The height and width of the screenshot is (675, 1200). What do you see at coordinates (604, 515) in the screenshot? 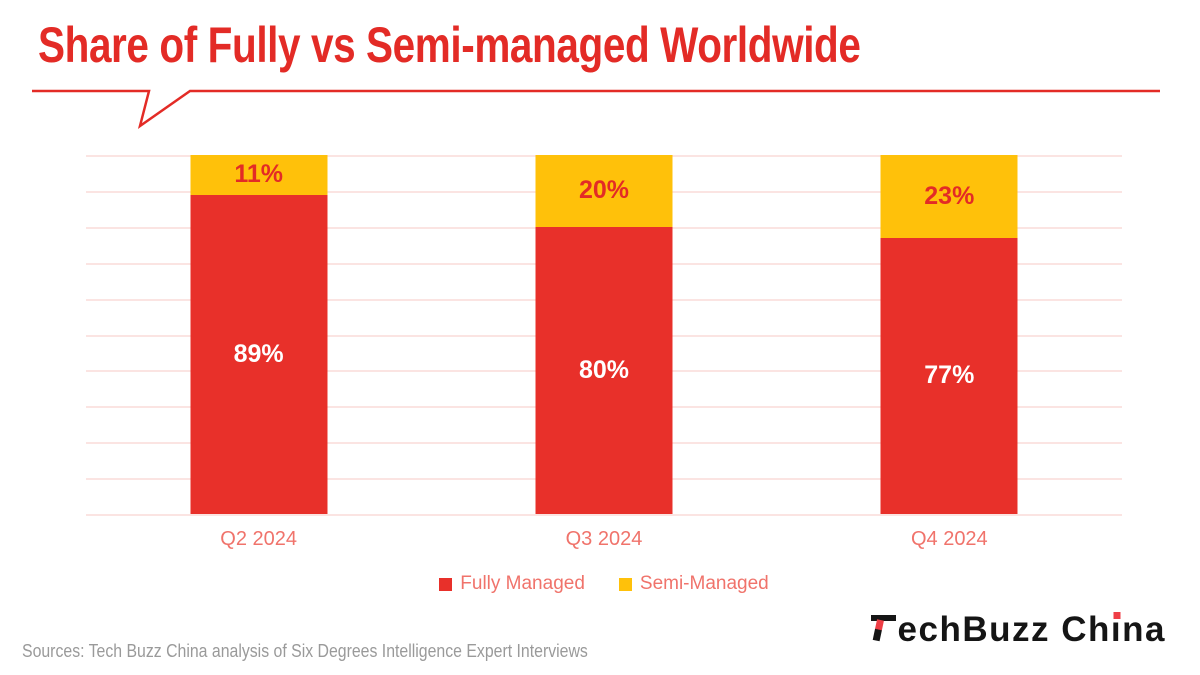
I see `gridline` at bounding box center [604, 515].